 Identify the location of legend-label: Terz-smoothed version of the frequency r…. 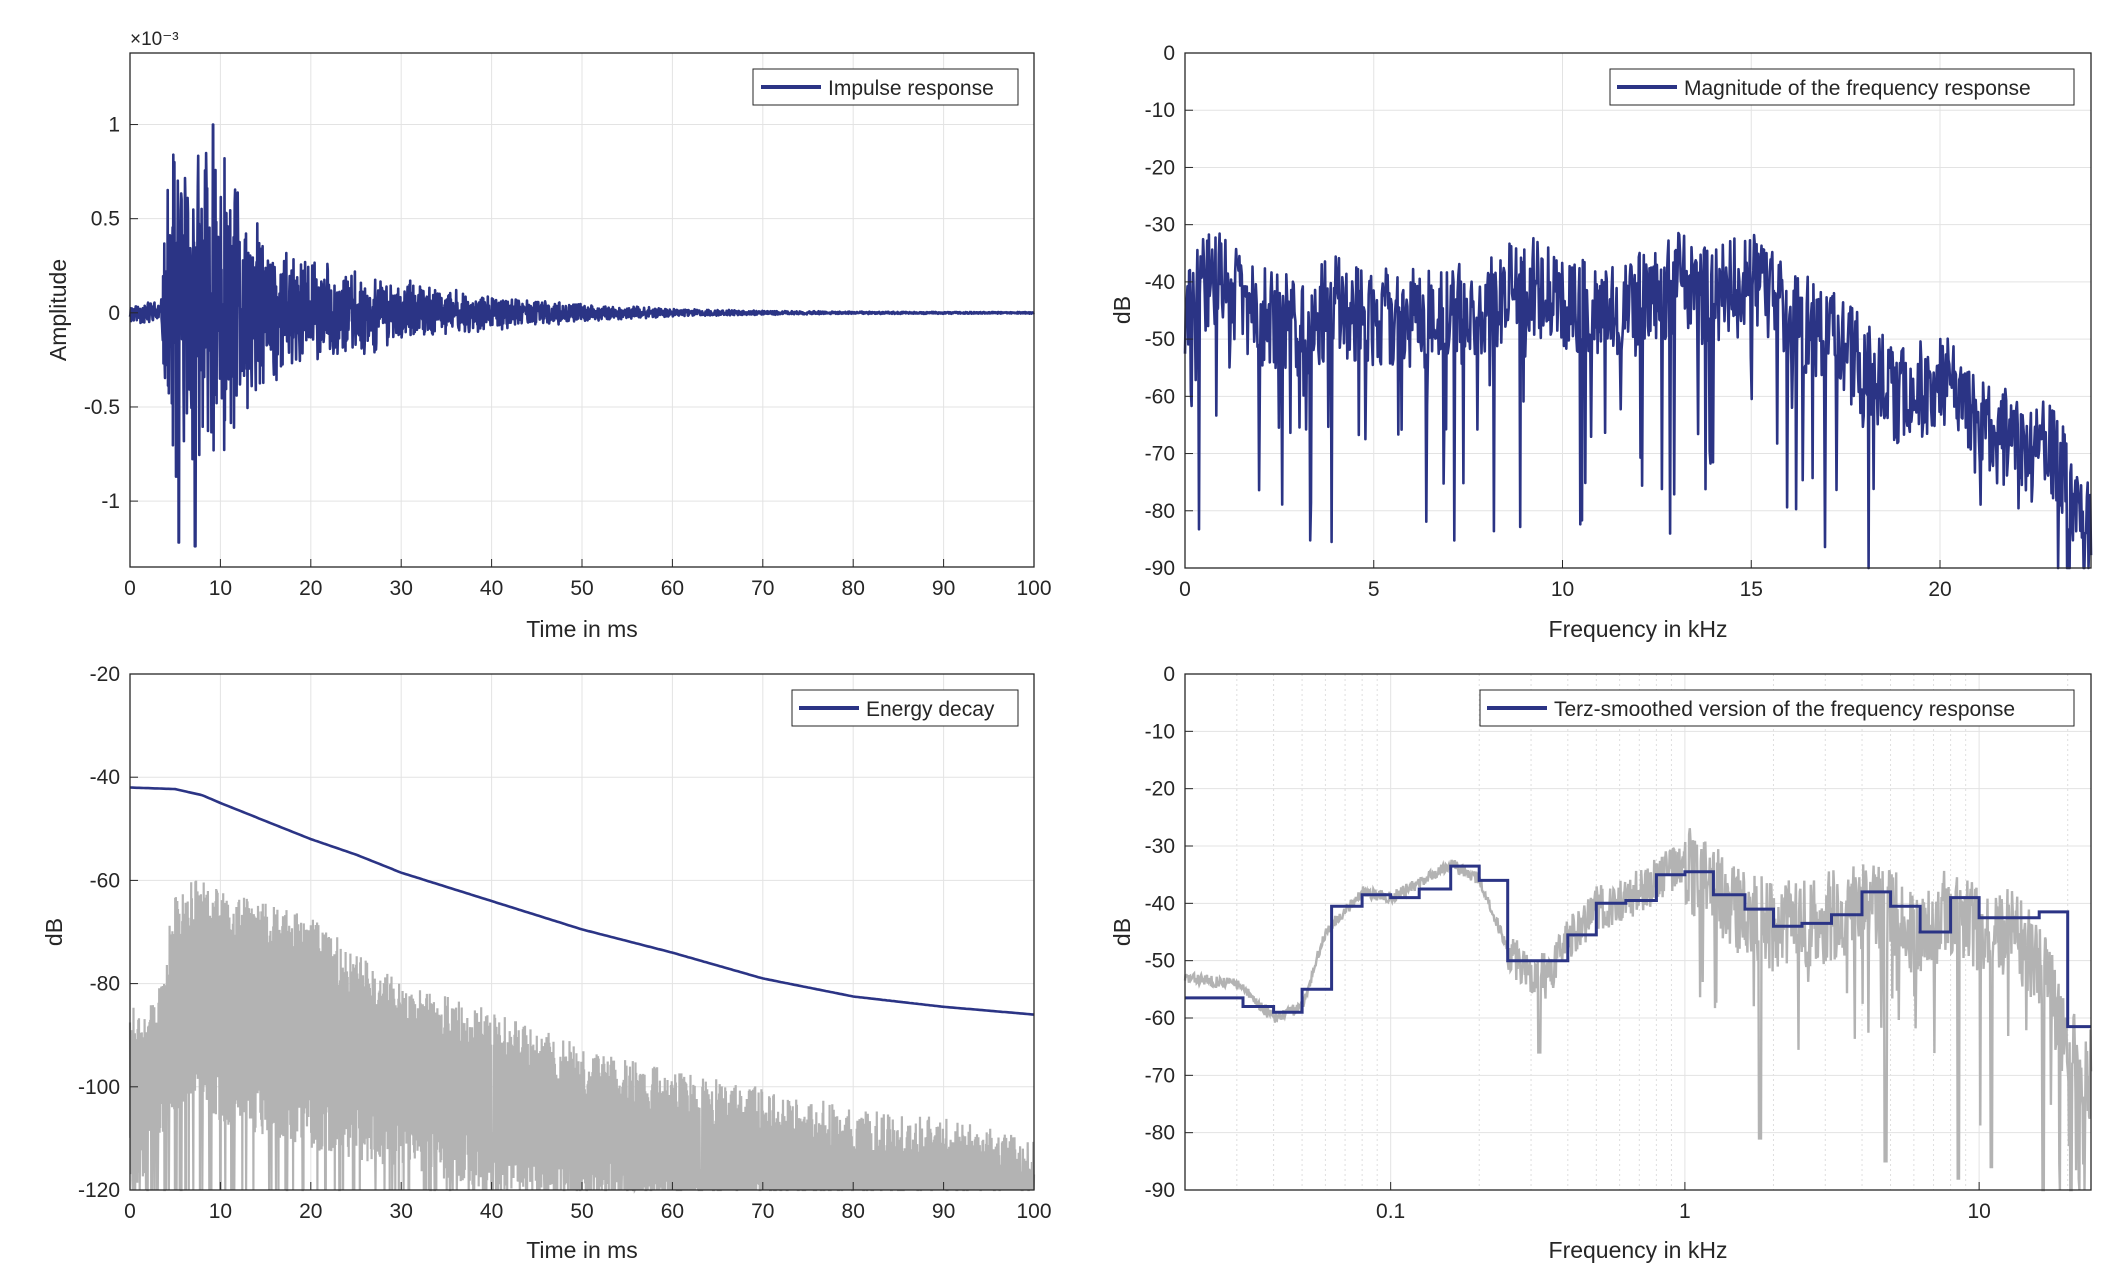
(1784, 709).